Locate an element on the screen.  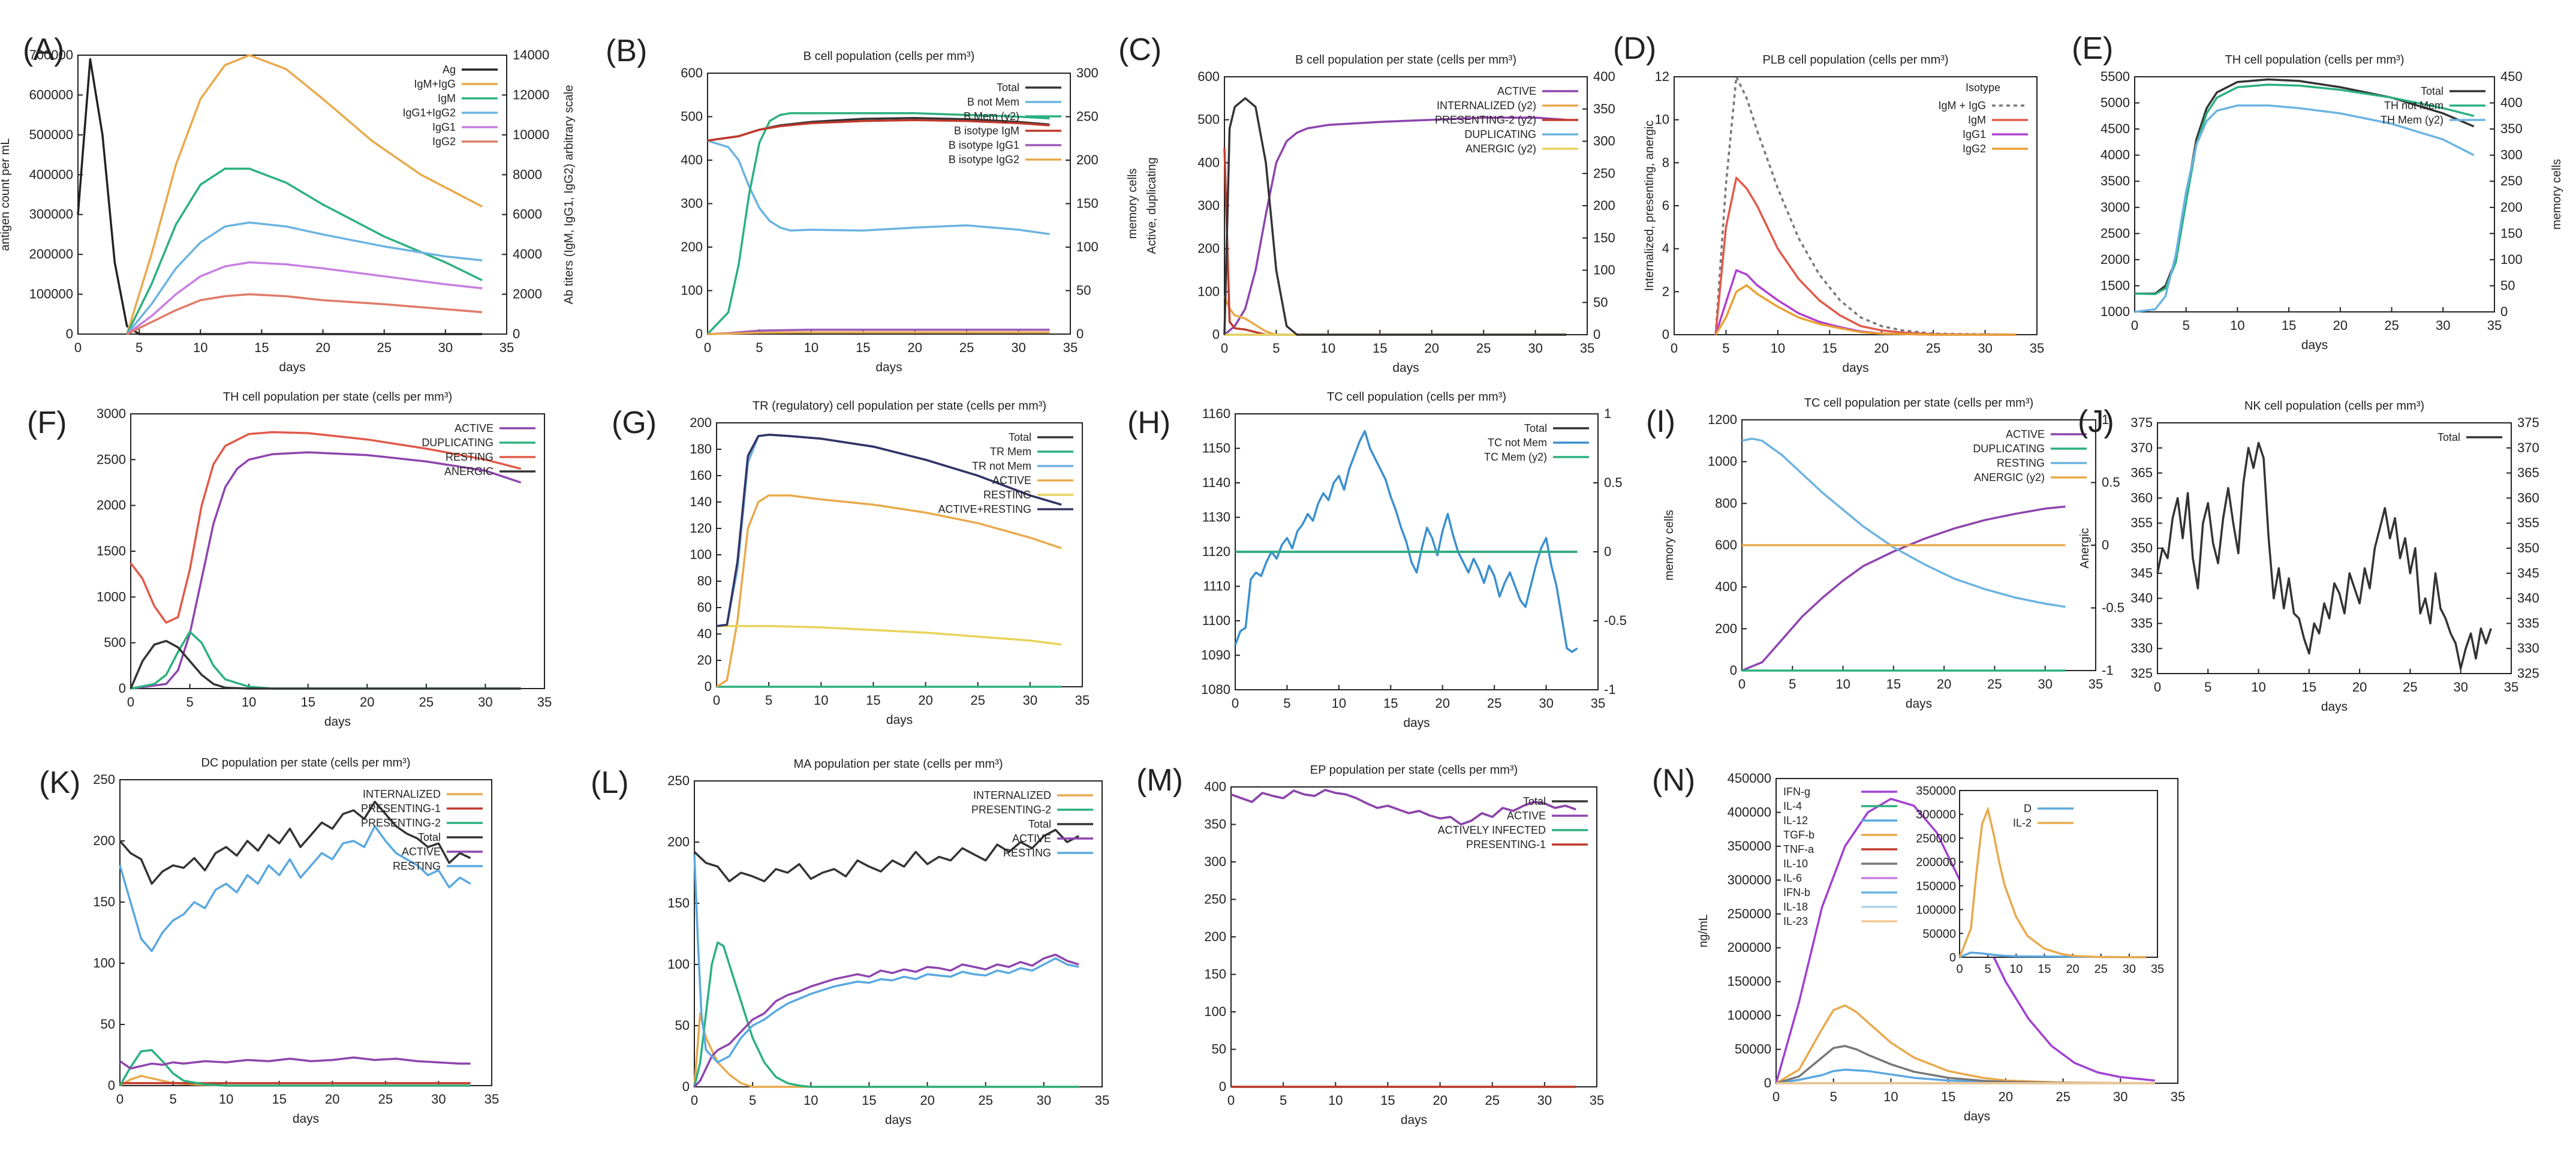
y2-tick-label: 0.5 is located at coordinates (1613, 482).